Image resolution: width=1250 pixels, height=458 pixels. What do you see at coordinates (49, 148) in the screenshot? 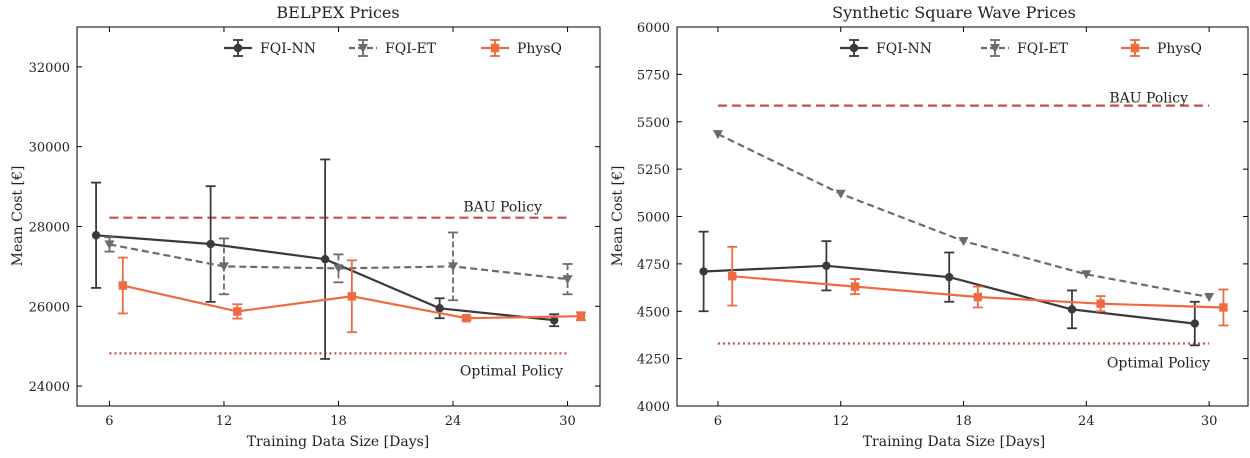
I see `y-tick-label: 30000` at bounding box center [49, 148].